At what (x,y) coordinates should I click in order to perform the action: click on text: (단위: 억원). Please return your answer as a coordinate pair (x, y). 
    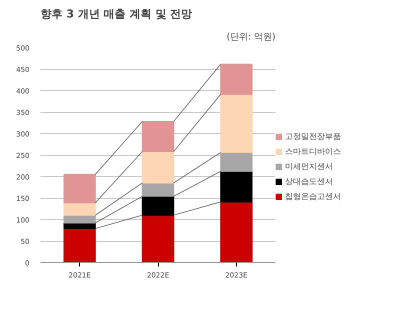
    Looking at the image, I should click on (251, 37).